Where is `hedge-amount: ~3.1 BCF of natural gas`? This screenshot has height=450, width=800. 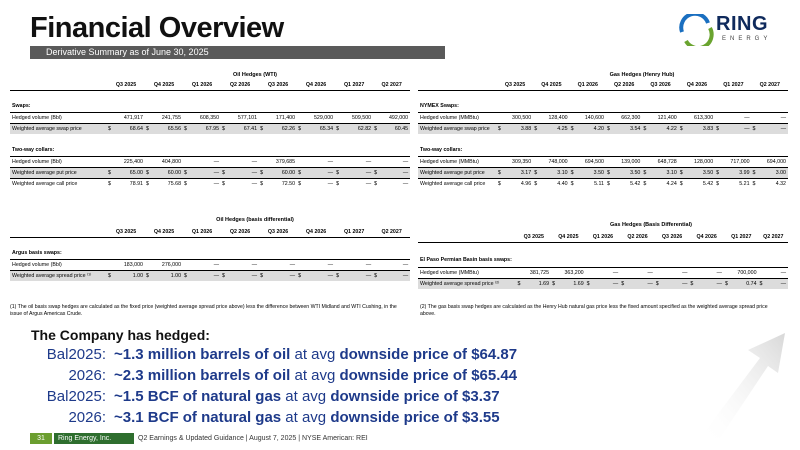 hedge-amount: ~3.1 BCF of natural gas is located at coordinates (198, 417).